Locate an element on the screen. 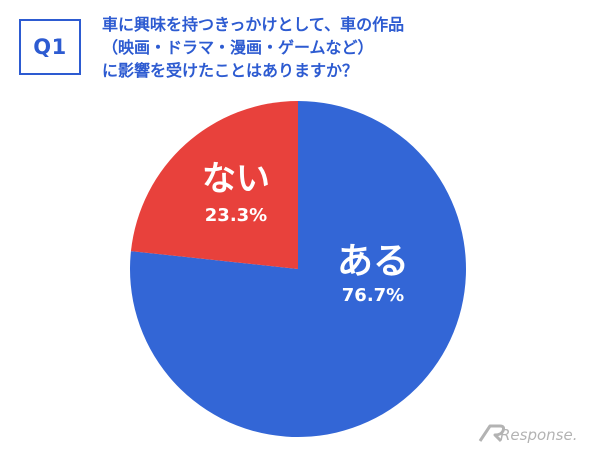 The height and width of the screenshot is (450, 600). question-line-2: （映画・ドラマ・漫画・ゲームなど） is located at coordinates (238, 47).